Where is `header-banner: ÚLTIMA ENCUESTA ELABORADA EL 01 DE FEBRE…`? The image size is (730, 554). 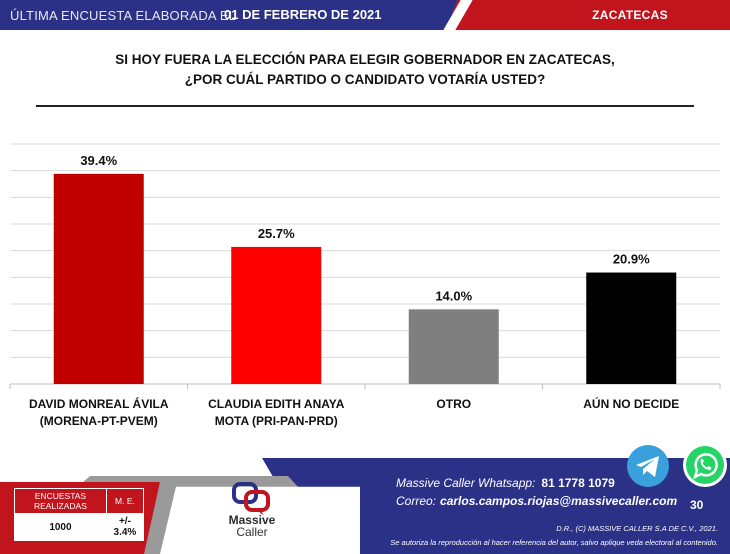
header-banner: ÚLTIMA ENCUESTA ELABORADA EL 01 DE FEBRE… is located at coordinates (365, 15).